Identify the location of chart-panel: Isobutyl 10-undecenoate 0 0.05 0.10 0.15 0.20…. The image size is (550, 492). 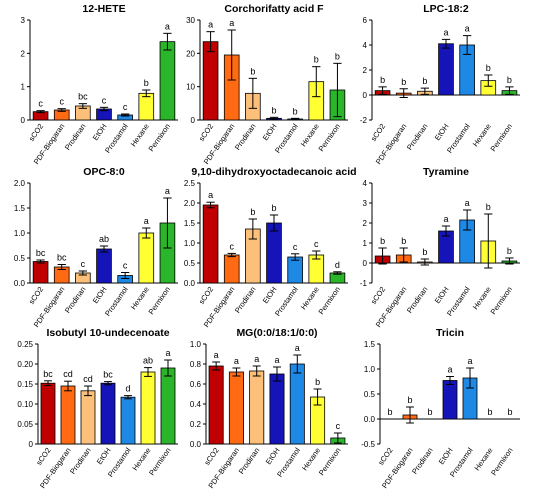
(97, 408).